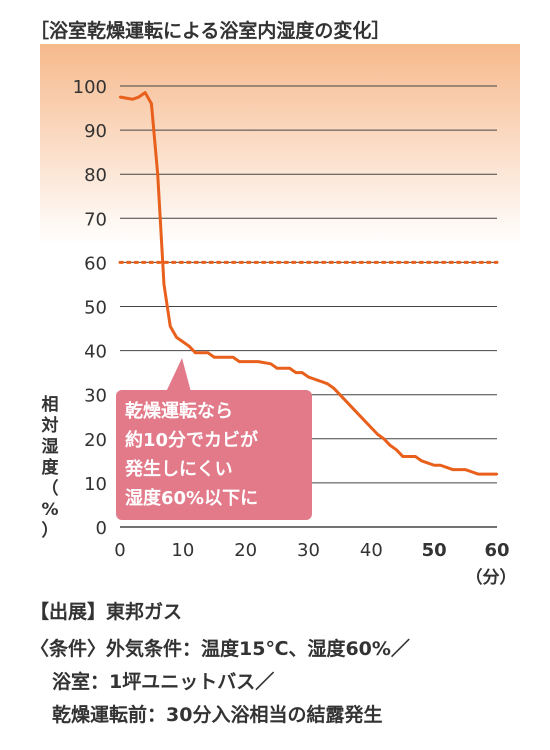  Describe the element at coordinates (101, 528) in the screenshot. I see `y-tick-label: 0` at that location.